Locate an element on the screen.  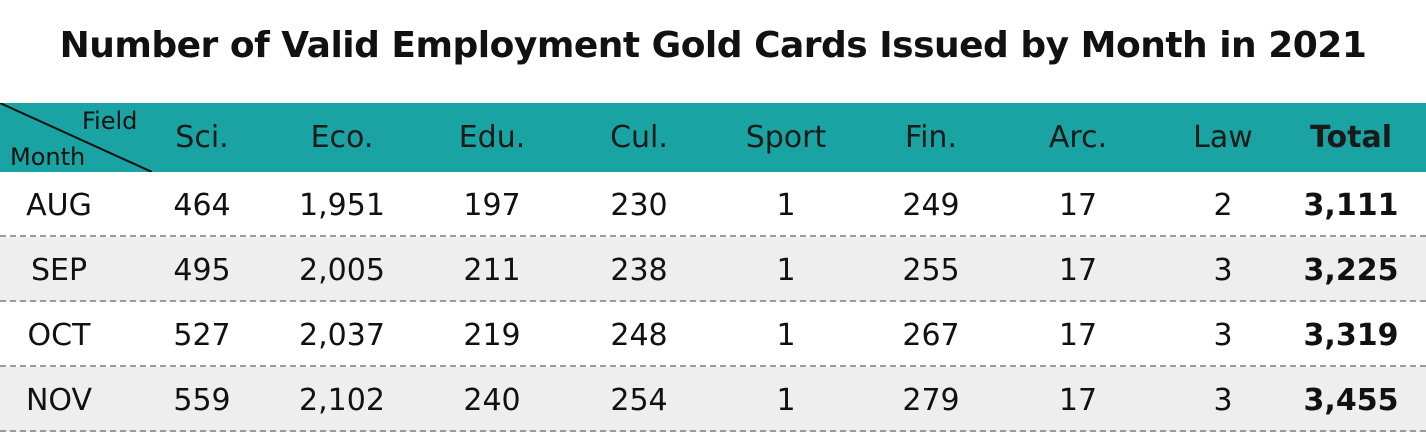
column-header-cul: Cul. is located at coordinates (639, 137).